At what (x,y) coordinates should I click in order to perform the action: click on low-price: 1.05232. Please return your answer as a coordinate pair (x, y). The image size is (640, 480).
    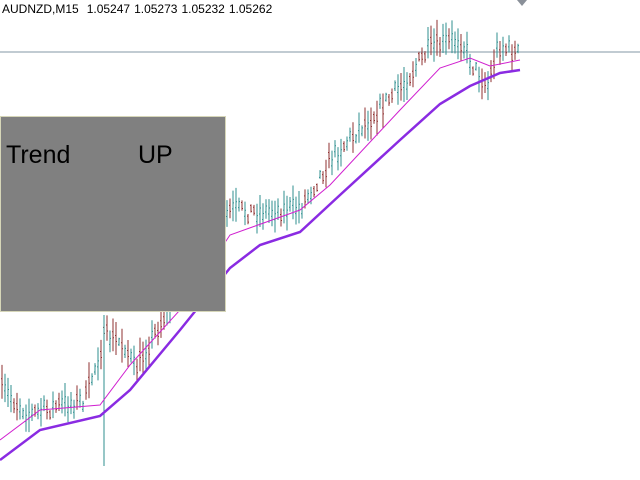
    Looking at the image, I should click on (203, 9).